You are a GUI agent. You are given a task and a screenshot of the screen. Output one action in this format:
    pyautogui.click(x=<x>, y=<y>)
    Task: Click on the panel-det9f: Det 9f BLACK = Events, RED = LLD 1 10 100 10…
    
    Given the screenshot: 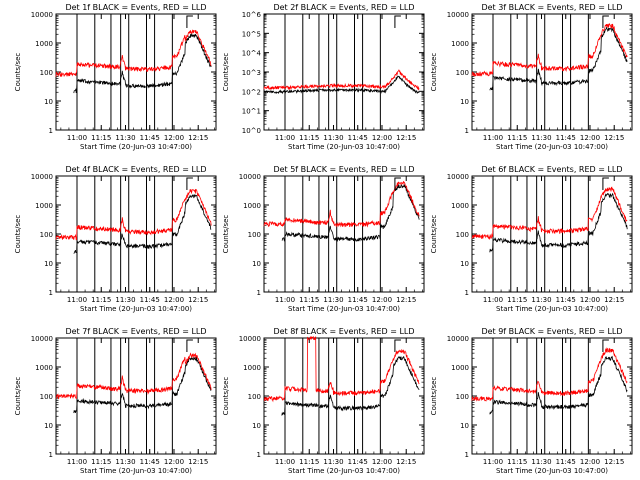 What is the action you would take?
    pyautogui.click(x=531, y=401)
    